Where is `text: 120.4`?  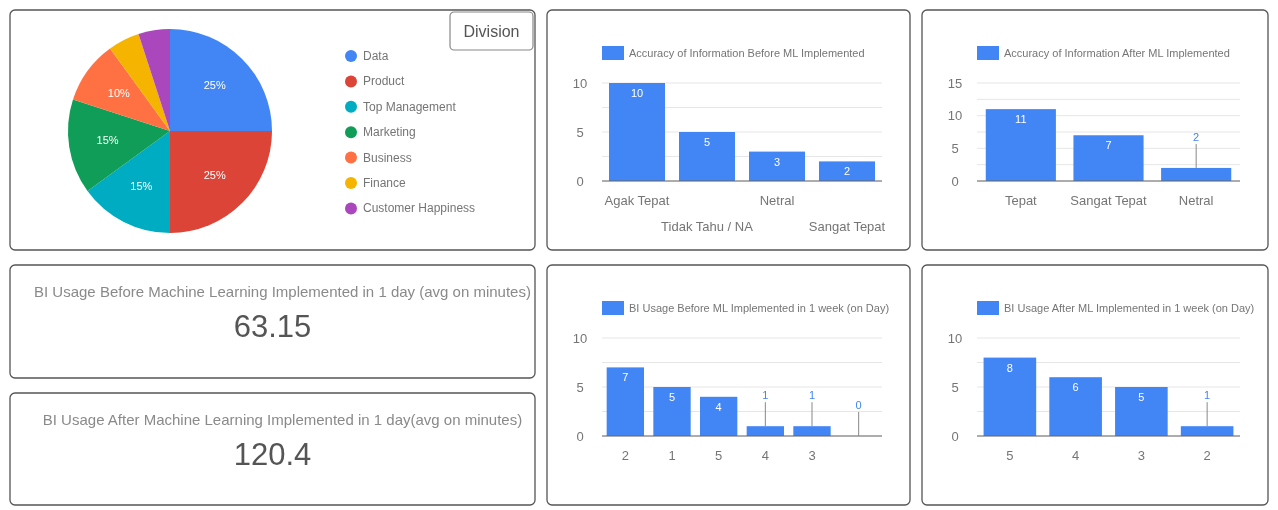
text: 120.4 is located at coordinates (272, 454).